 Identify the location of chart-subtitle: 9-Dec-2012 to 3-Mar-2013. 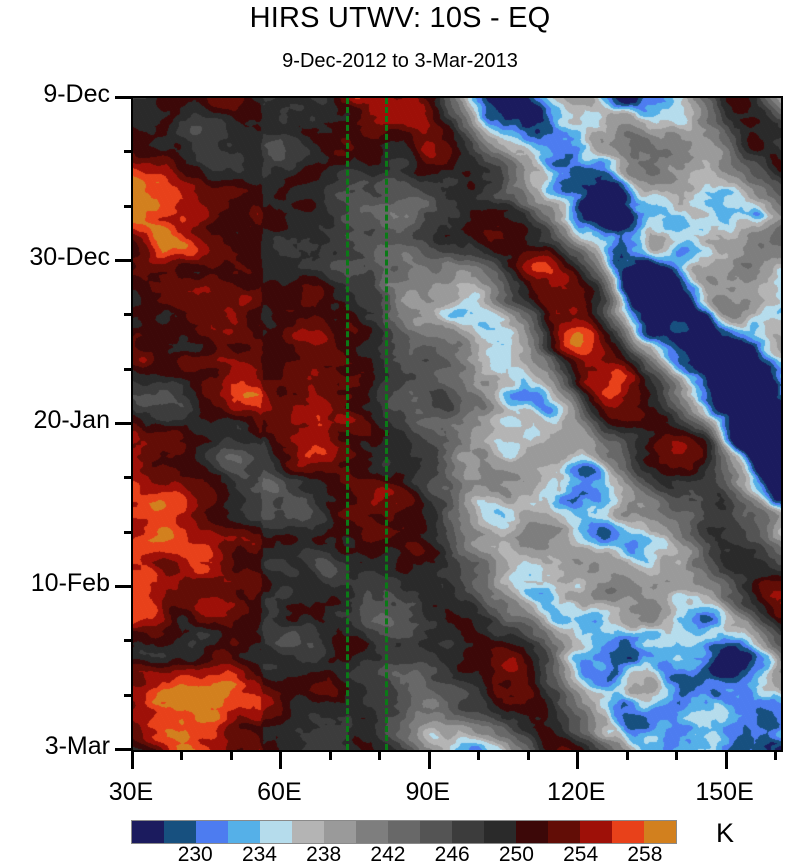
(400, 61).